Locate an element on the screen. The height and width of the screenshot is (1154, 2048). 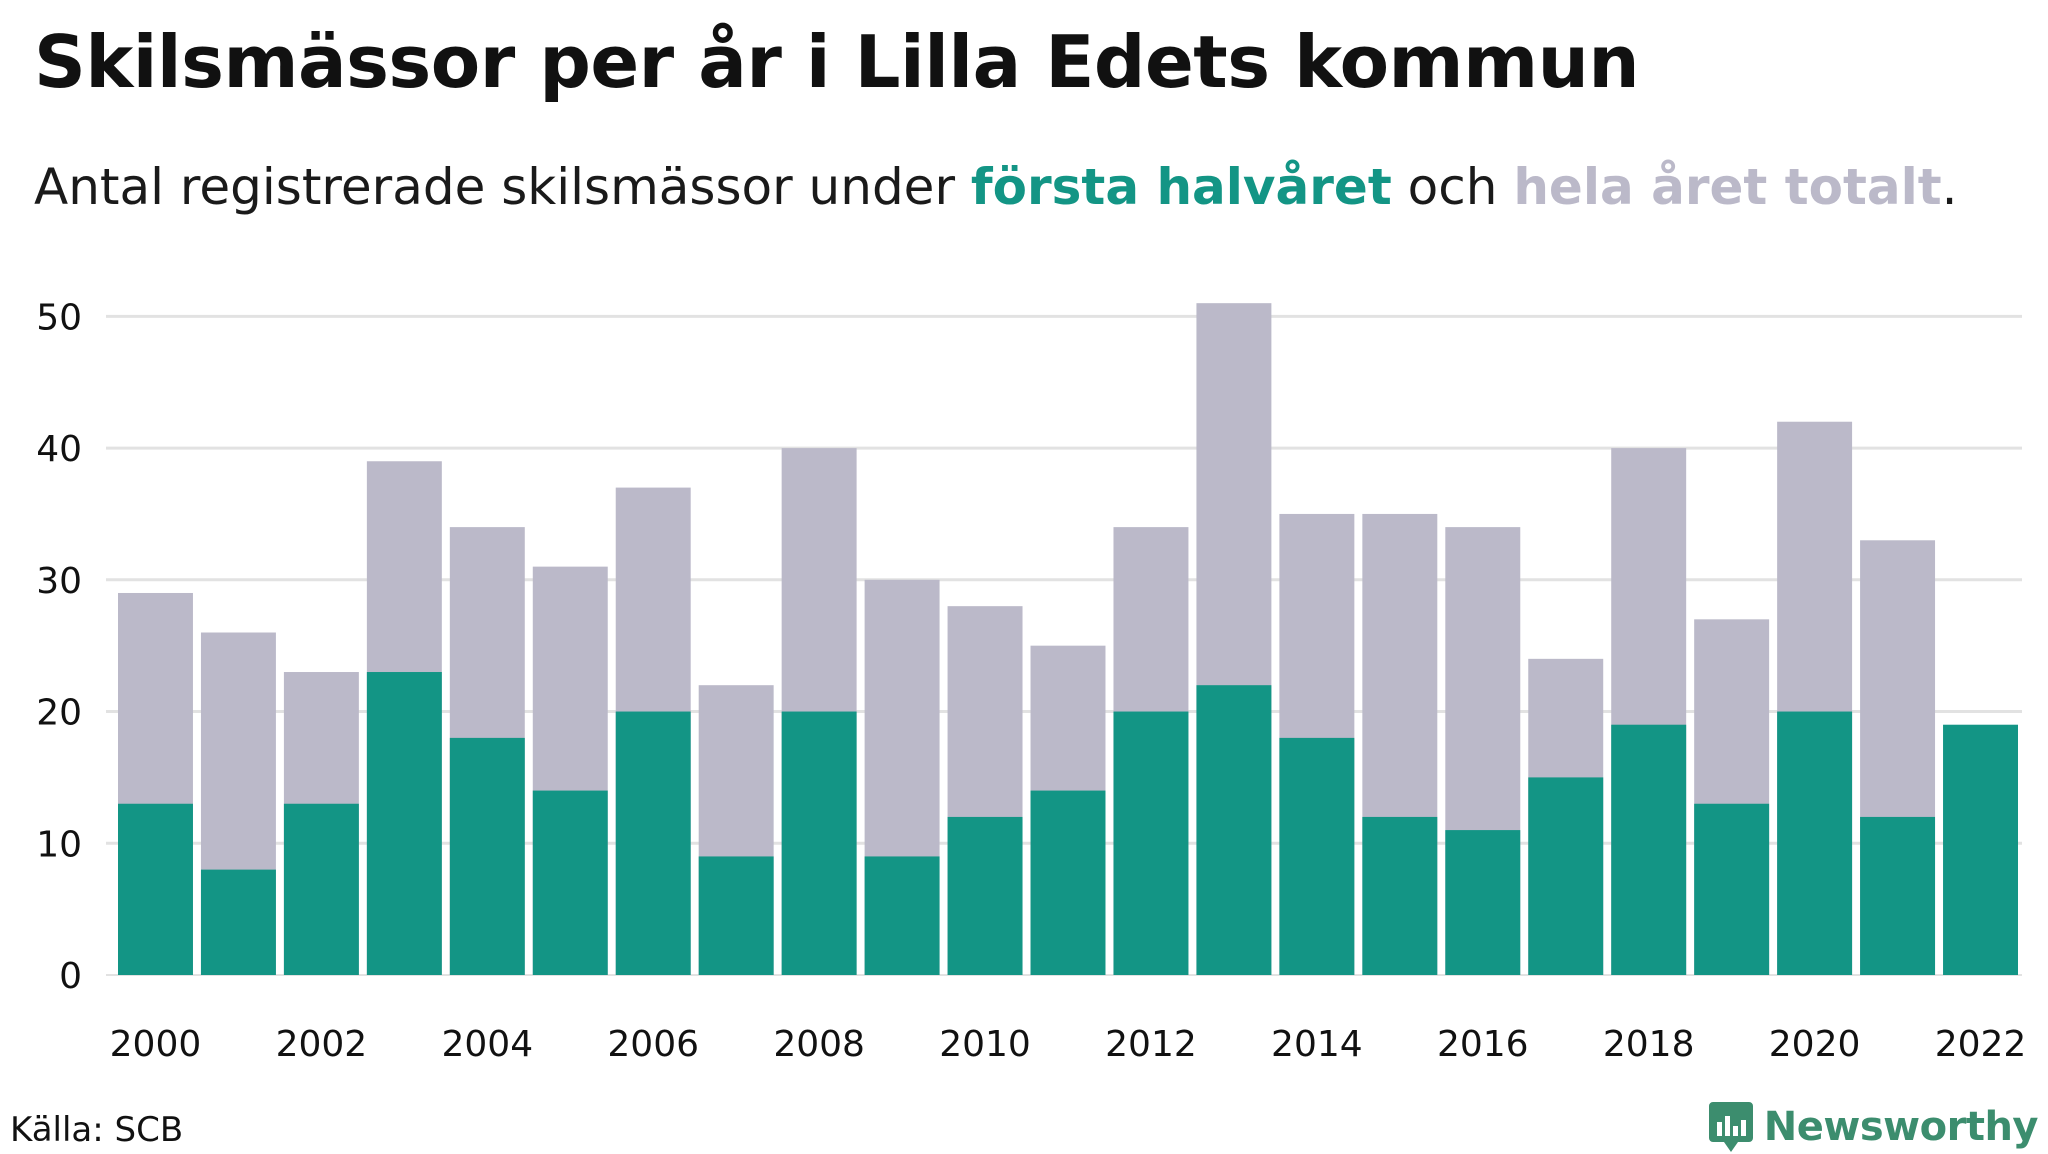
bar-first-half-2021 is located at coordinates (1898, 895).